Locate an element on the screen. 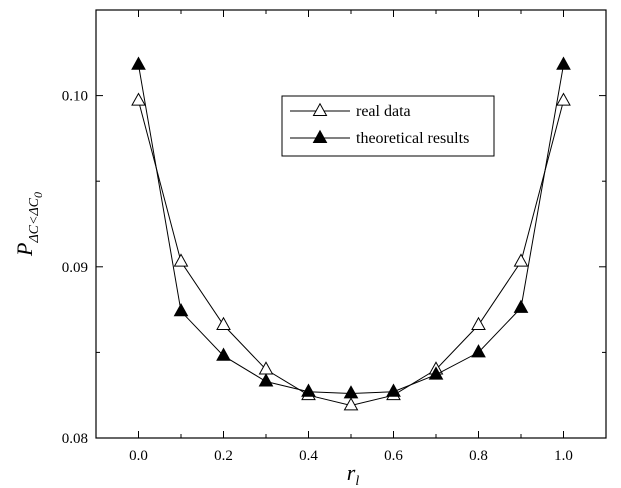  legend: real data theoretical results is located at coordinates (388, 126).